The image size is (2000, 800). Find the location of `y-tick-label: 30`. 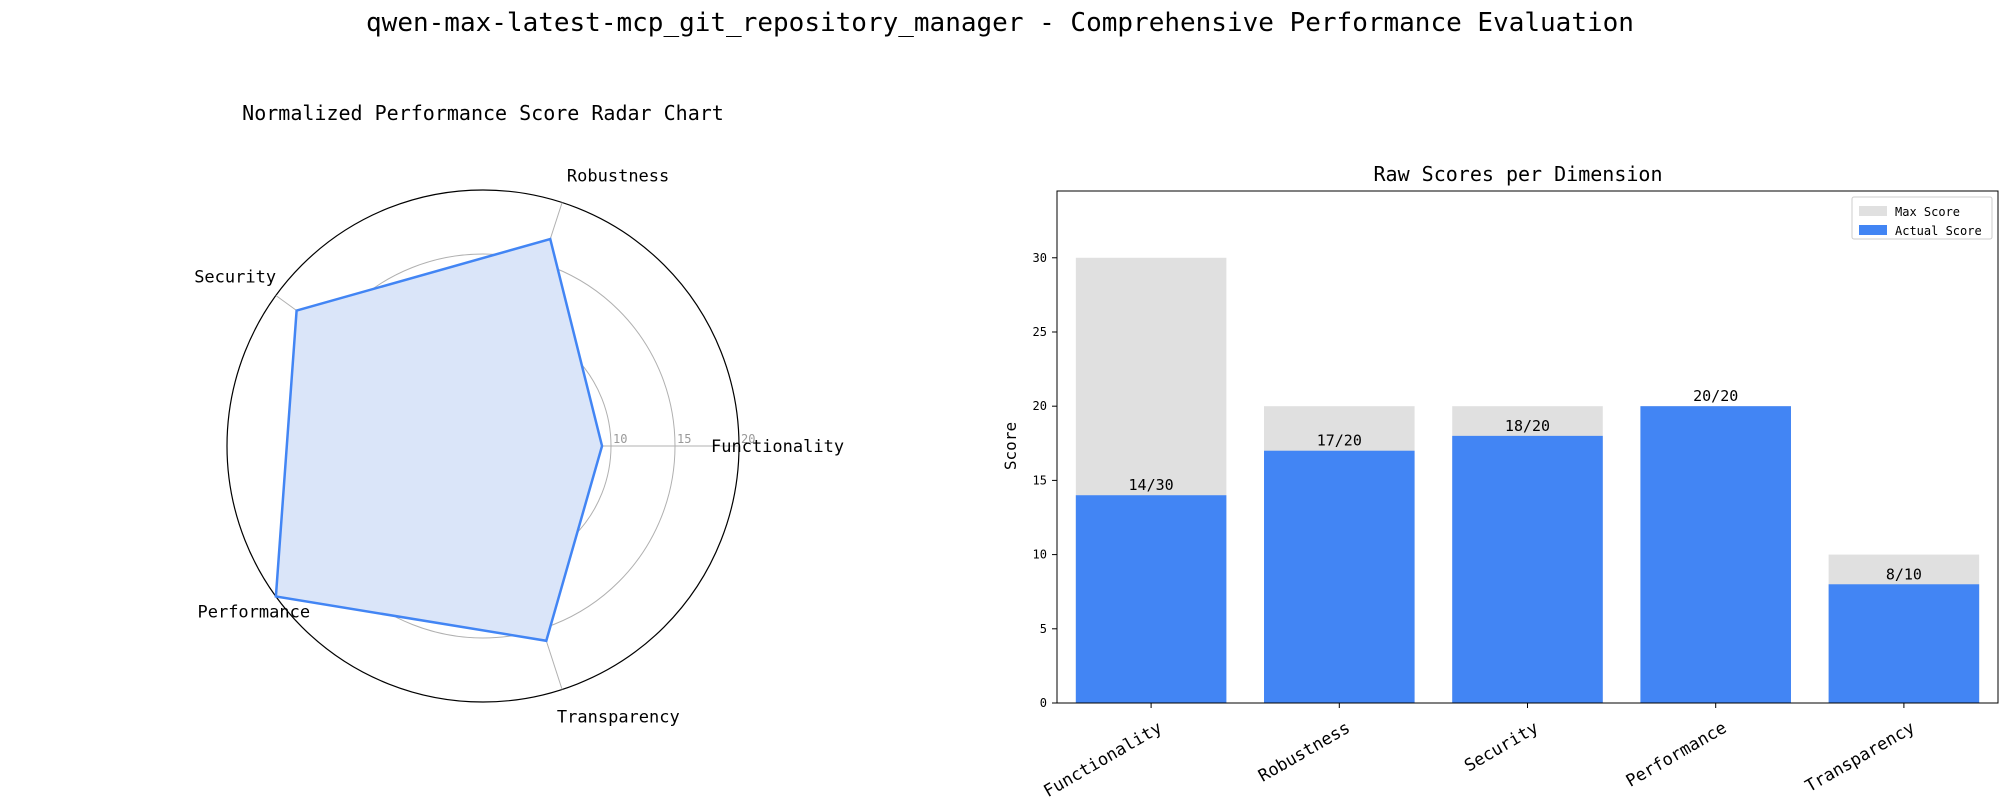

y-tick-label: 30 is located at coordinates (1040, 258).